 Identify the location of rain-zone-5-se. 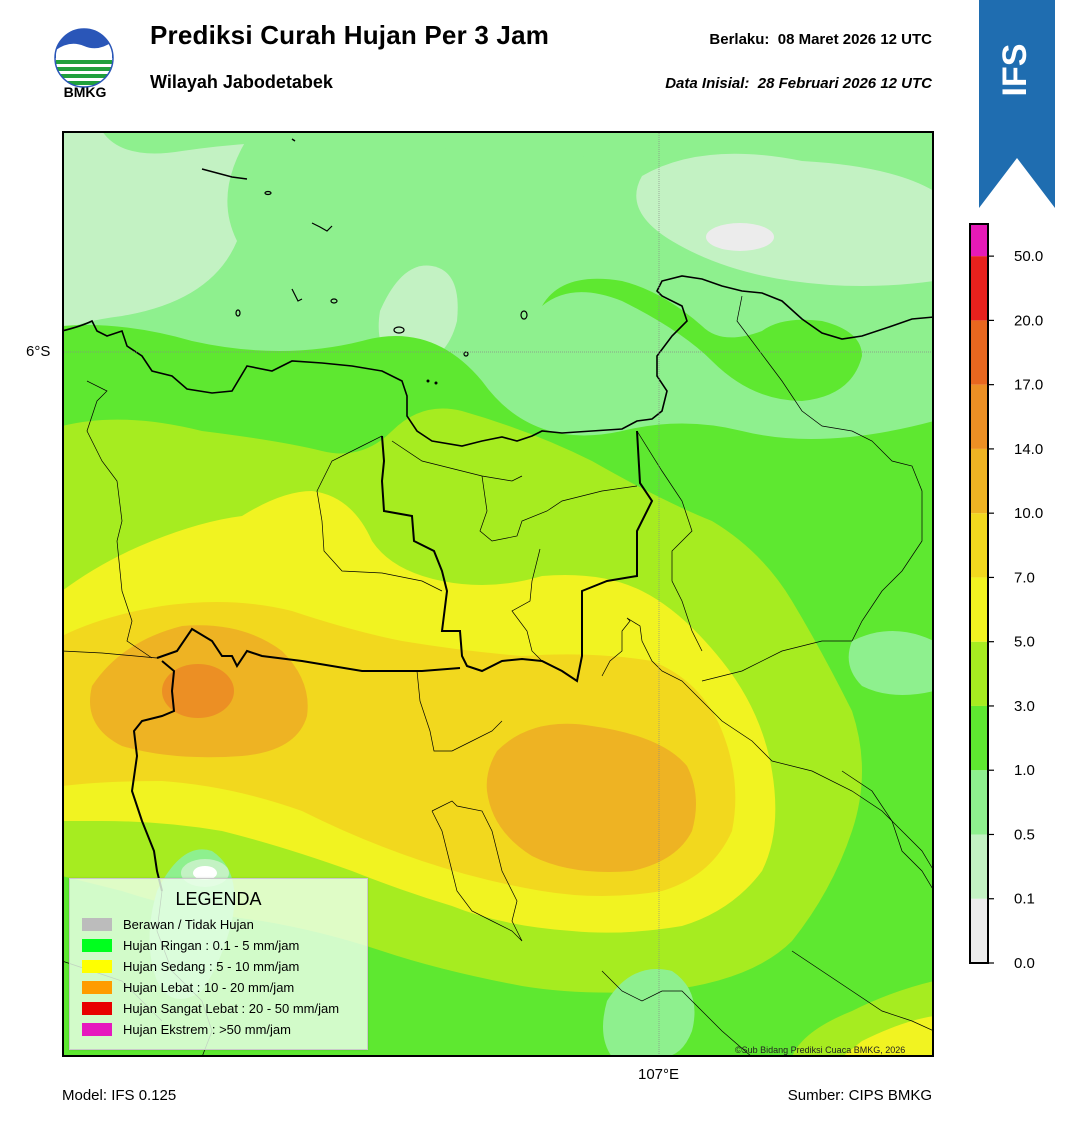
(888, 1036).